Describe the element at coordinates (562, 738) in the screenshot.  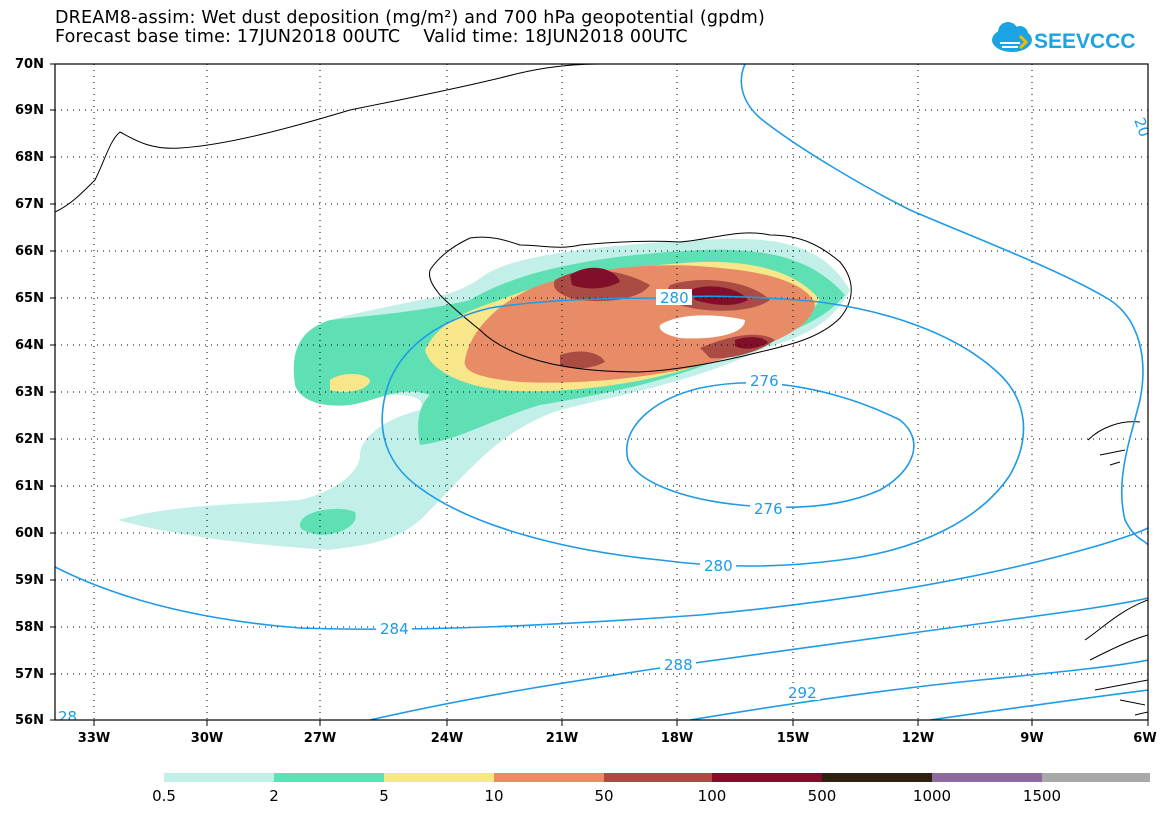
I see `lon-label: 21W` at that location.